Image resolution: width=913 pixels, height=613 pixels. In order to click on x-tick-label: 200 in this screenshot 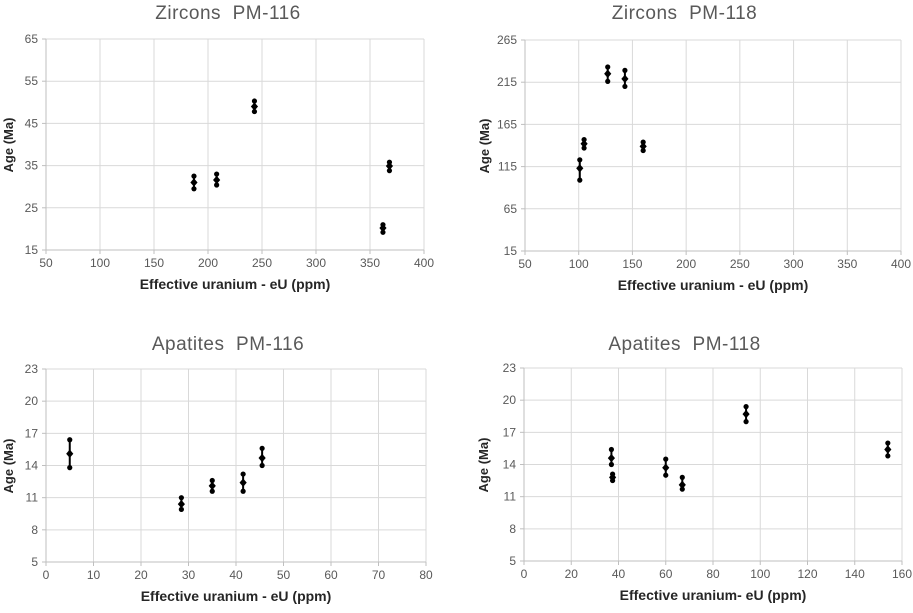, I will do `click(686, 264)`.